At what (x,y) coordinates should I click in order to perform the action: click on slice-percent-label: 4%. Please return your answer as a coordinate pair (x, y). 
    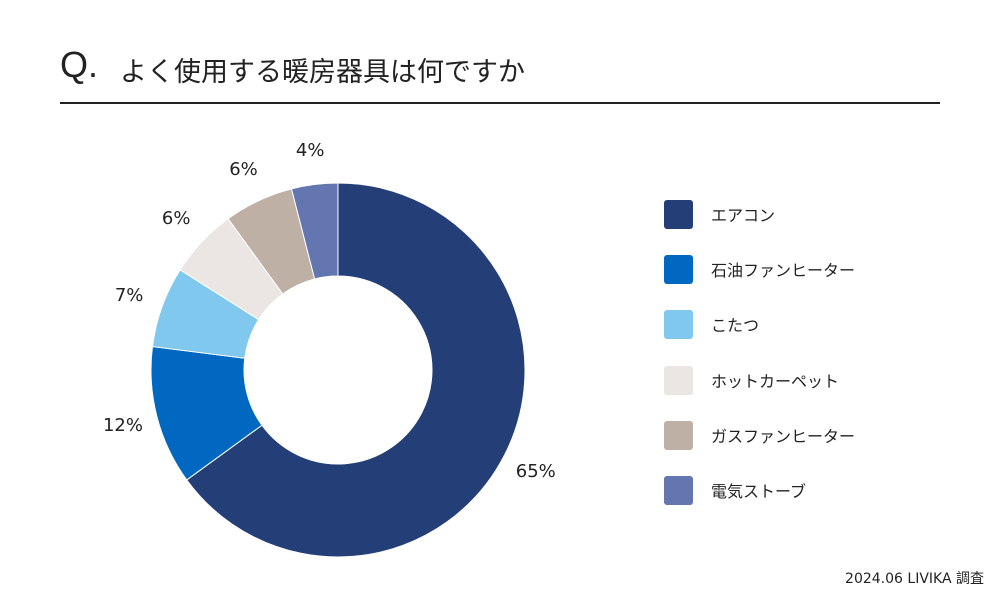
    Looking at the image, I should click on (310, 150).